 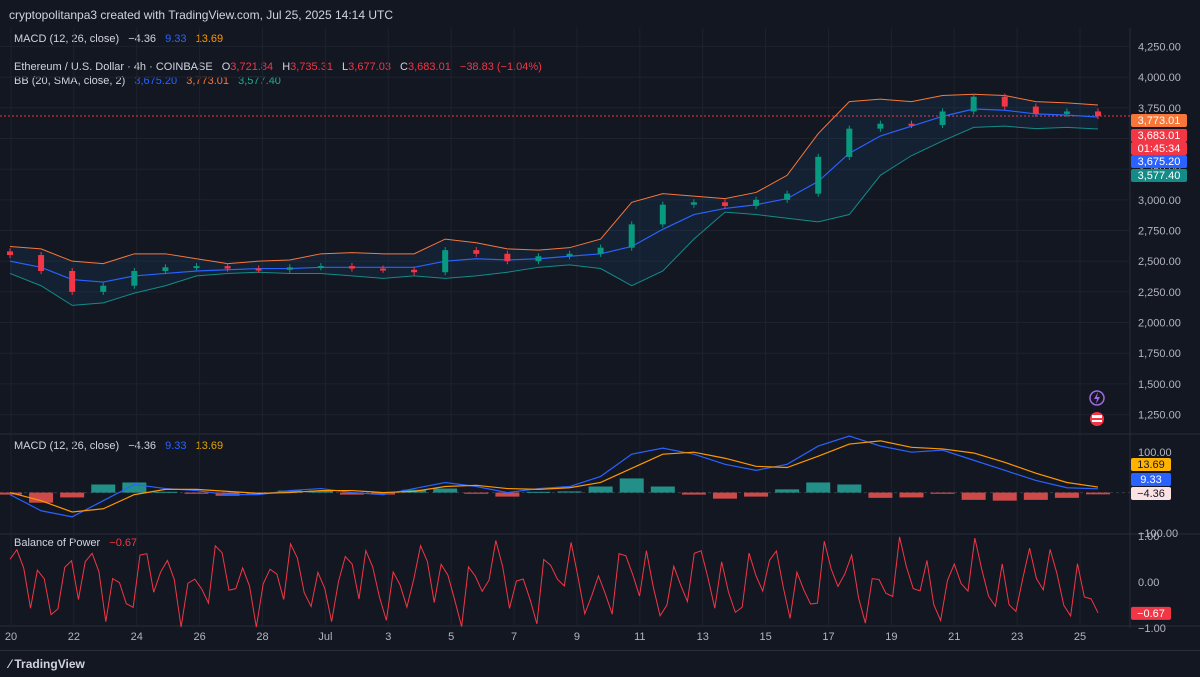 What do you see at coordinates (600, 663) in the screenshot?
I see `footer-bar: ⁄‍‍ TradingView` at bounding box center [600, 663].